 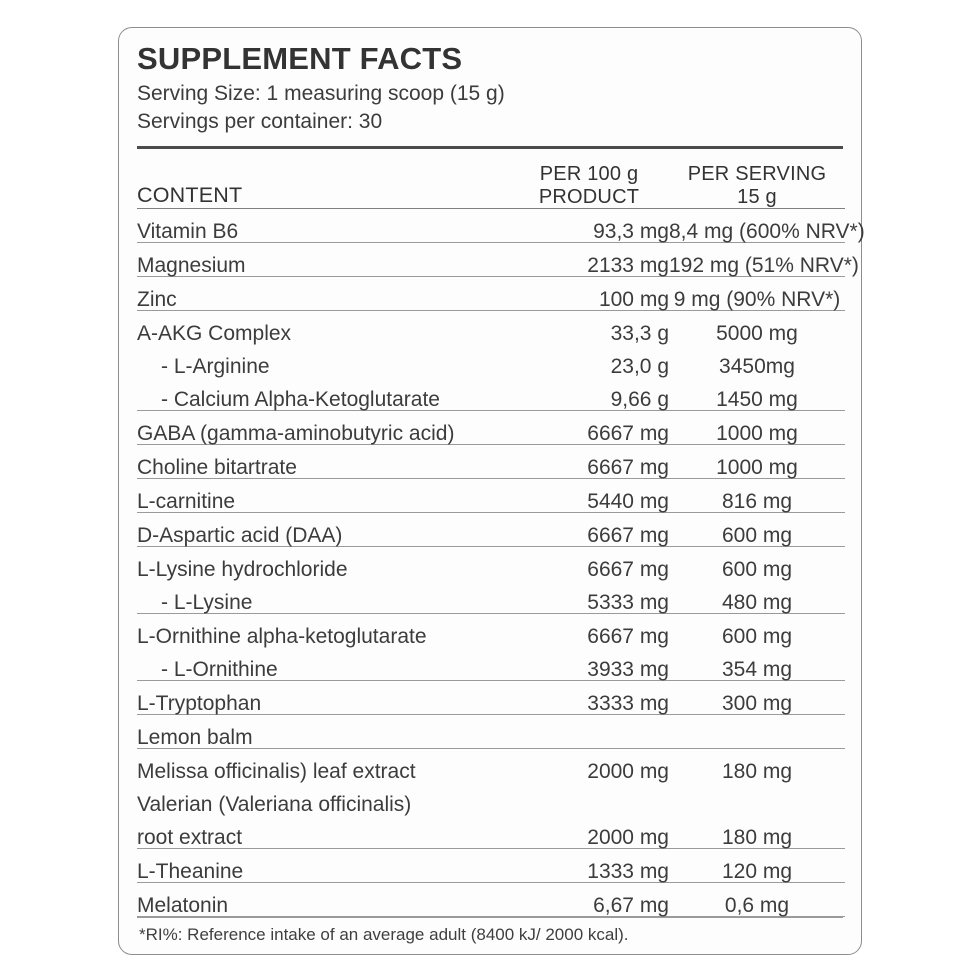 I want to click on per-serving-value: 120 mg, so click(x=757, y=872).